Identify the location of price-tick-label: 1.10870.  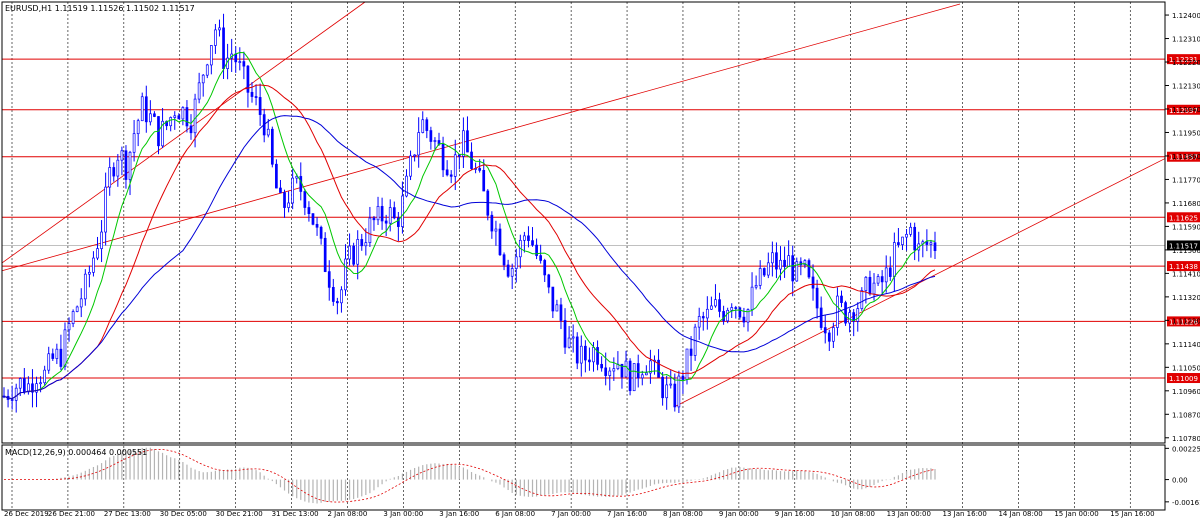
(1186, 415).